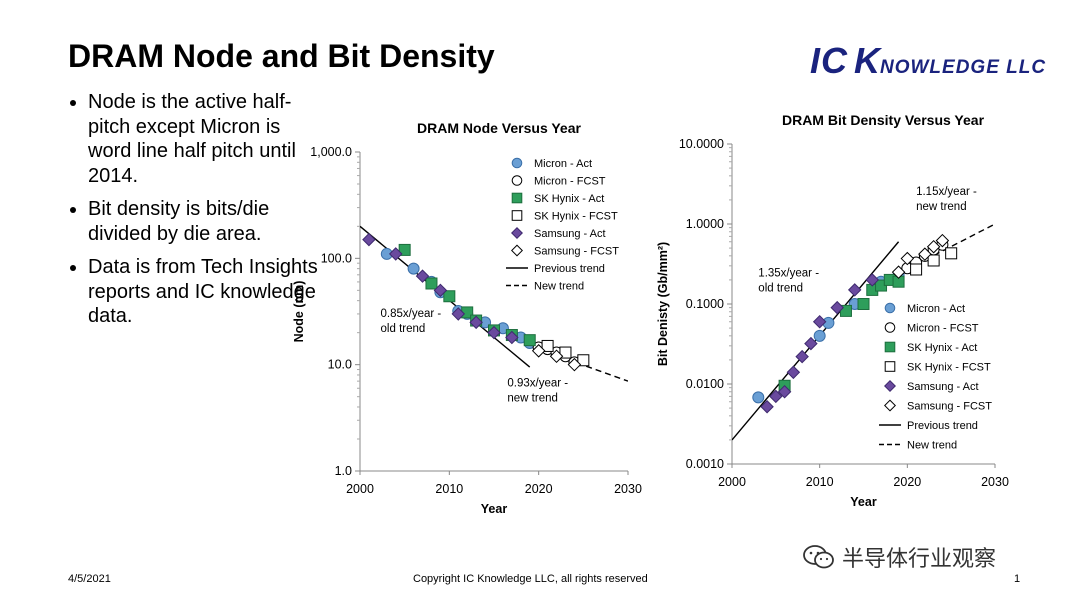  What do you see at coordinates (569, 199) in the screenshot?
I see `legend-label: SK Hynix - Act` at bounding box center [569, 199].